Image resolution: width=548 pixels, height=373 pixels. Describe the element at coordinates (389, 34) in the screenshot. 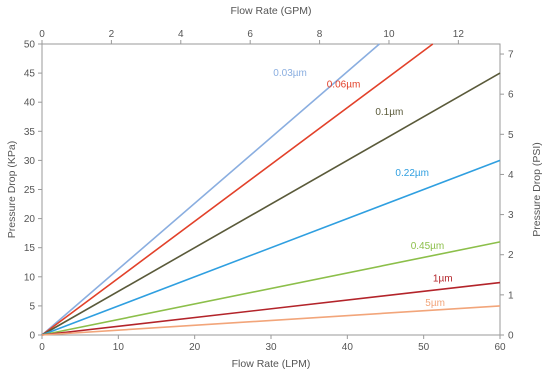

I see `x-top-tick-label: 10` at that location.